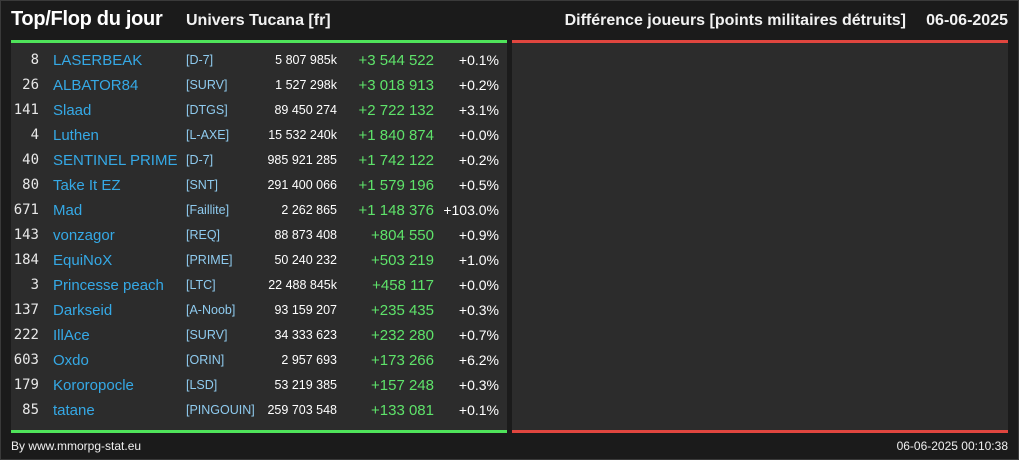 Image resolution: width=1019 pixels, height=460 pixels. What do you see at coordinates (26, 235) in the screenshot?
I see `player-rank: 143` at bounding box center [26, 235].